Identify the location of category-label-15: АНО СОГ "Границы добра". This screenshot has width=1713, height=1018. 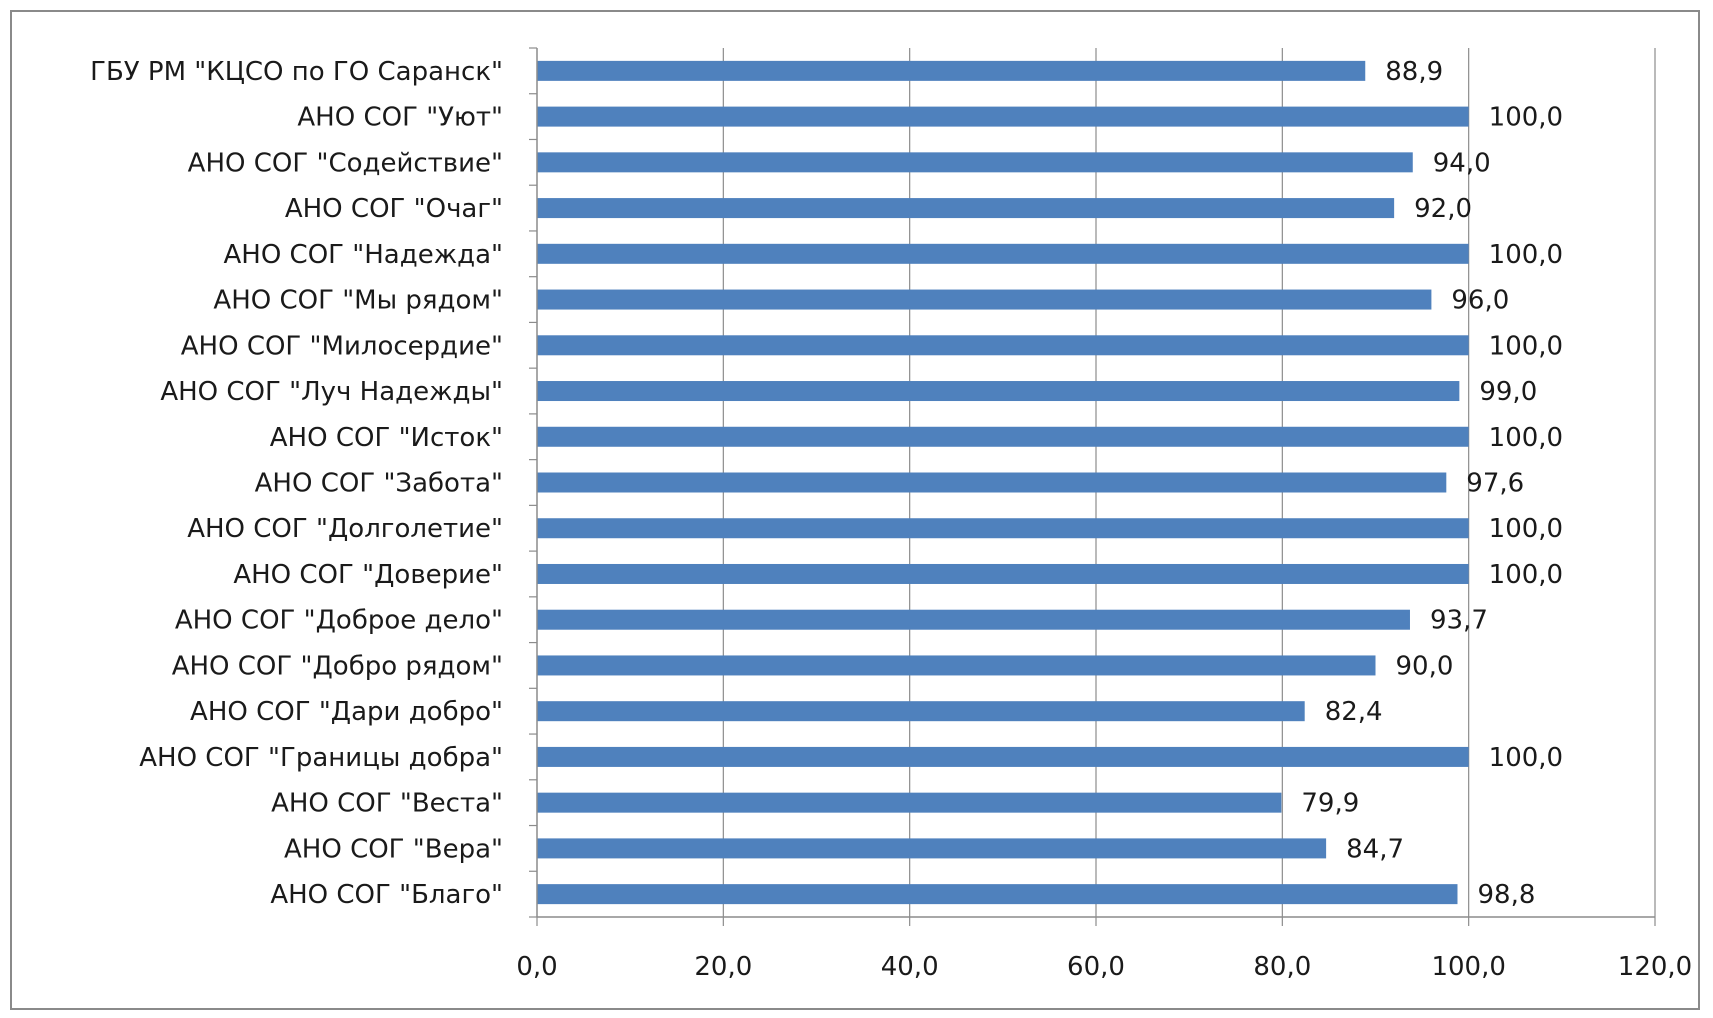
(321, 758).